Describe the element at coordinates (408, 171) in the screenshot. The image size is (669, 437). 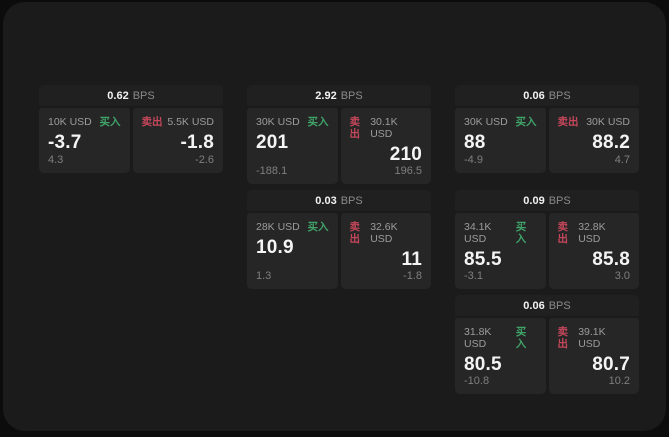
I see `sell-delta: 196.5` at that location.